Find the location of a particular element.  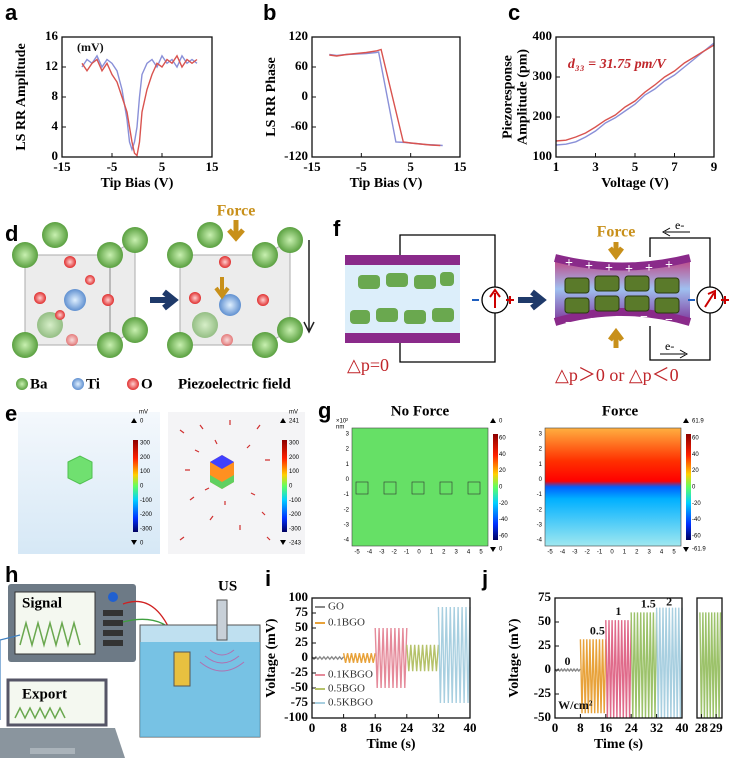

panel-label: f is located at coordinates (337, 228).